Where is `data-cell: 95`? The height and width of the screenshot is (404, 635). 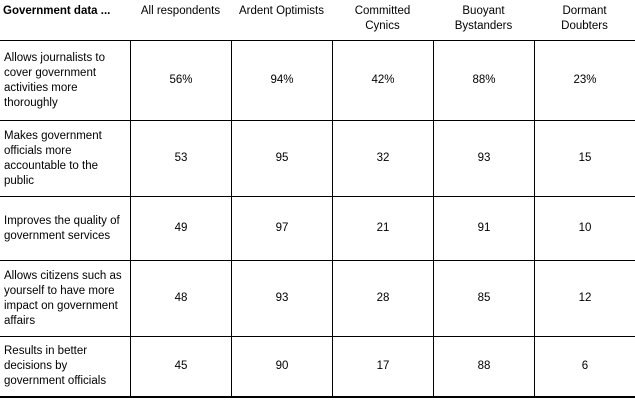
data-cell: 95 is located at coordinates (281, 158).